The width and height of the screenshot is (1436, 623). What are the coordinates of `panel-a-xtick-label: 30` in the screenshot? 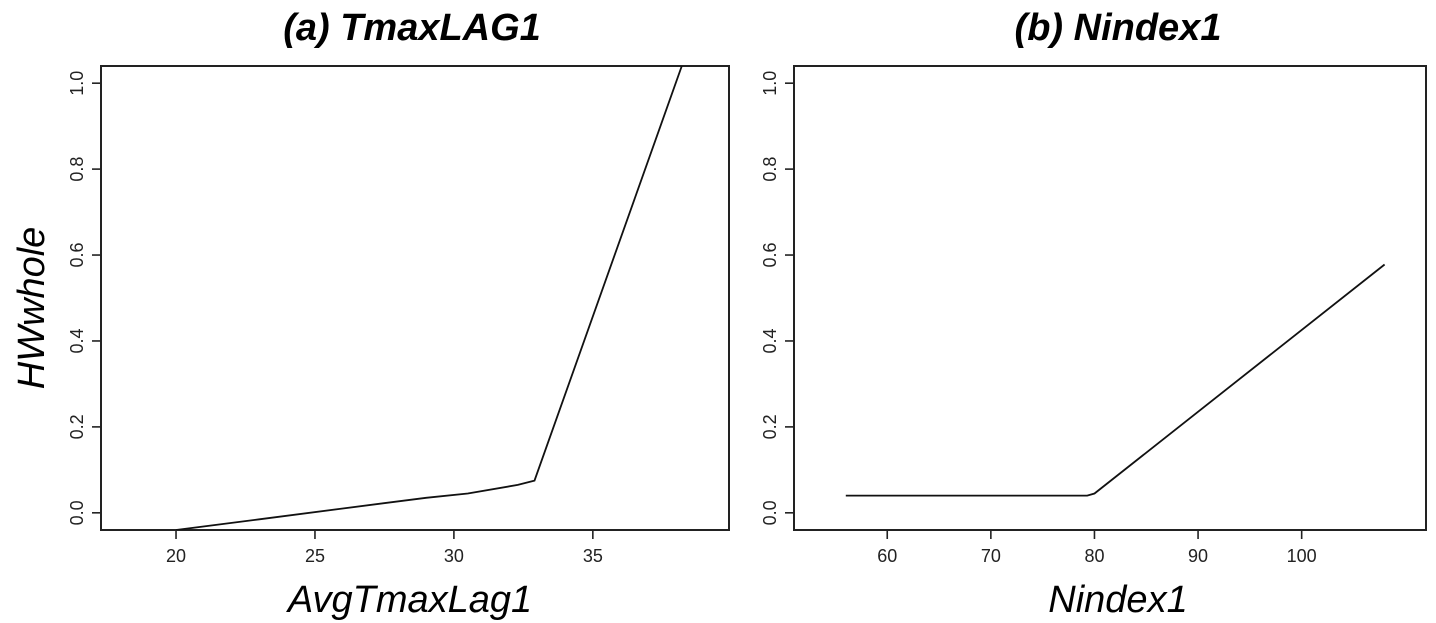 It's located at (454, 556).